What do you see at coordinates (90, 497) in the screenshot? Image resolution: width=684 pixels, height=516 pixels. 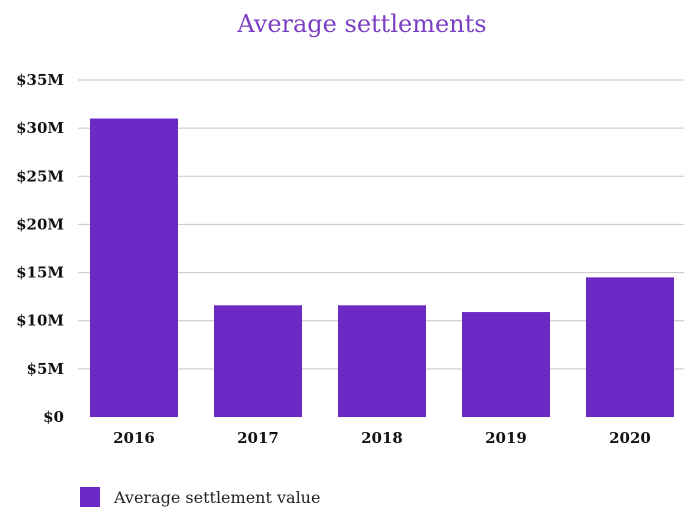 I see `legend-swatch` at bounding box center [90, 497].